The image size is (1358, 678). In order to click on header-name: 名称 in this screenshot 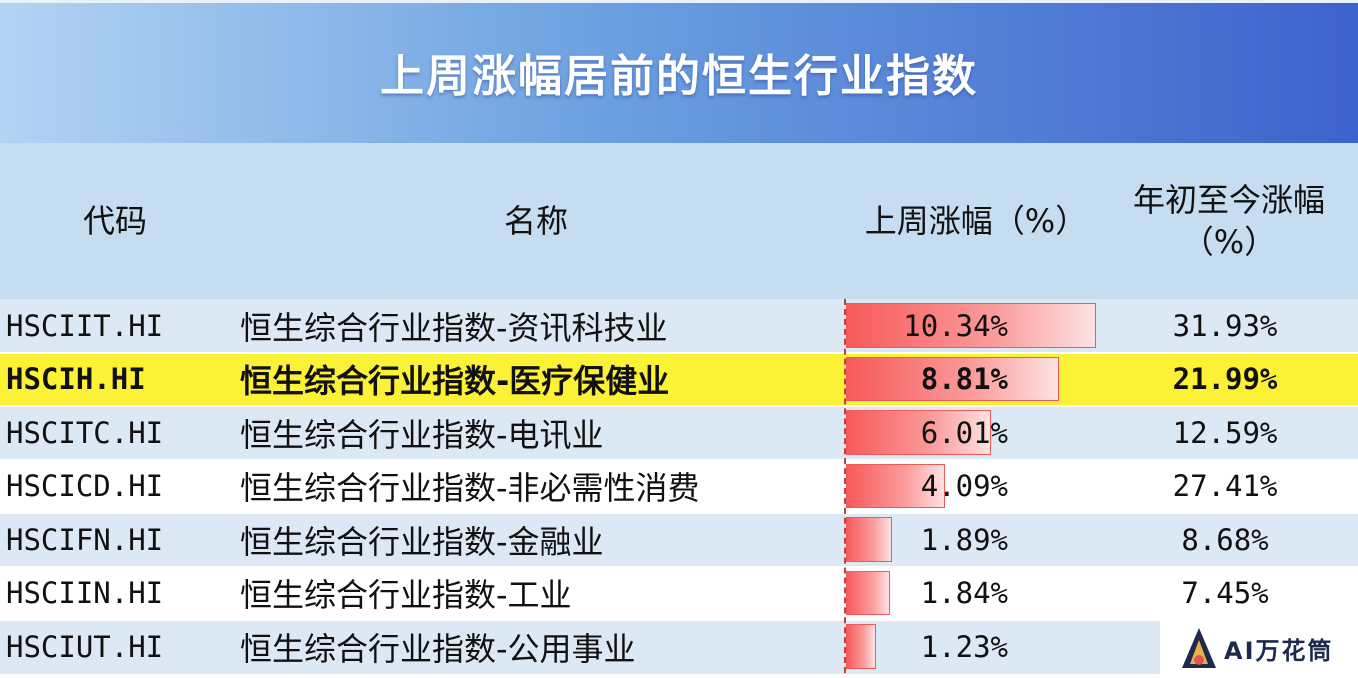, I will do `click(535, 221)`.